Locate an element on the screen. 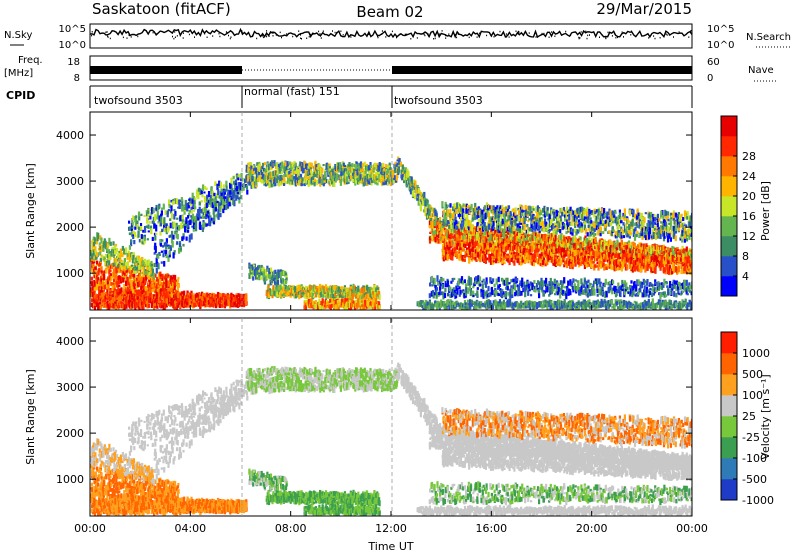 Image resolution: width=800 pixels, height=558 pixels. nave-label: Nave is located at coordinates (761, 70).